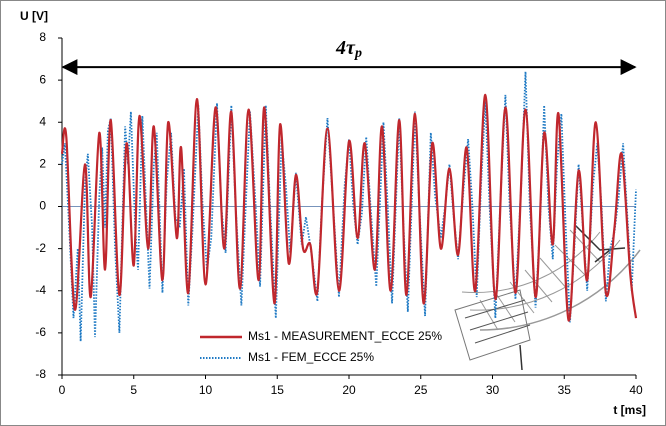 This screenshot has width=666, height=426. What do you see at coordinates (565, 390) in the screenshot?
I see `x-tick-label: 35` at bounding box center [565, 390].